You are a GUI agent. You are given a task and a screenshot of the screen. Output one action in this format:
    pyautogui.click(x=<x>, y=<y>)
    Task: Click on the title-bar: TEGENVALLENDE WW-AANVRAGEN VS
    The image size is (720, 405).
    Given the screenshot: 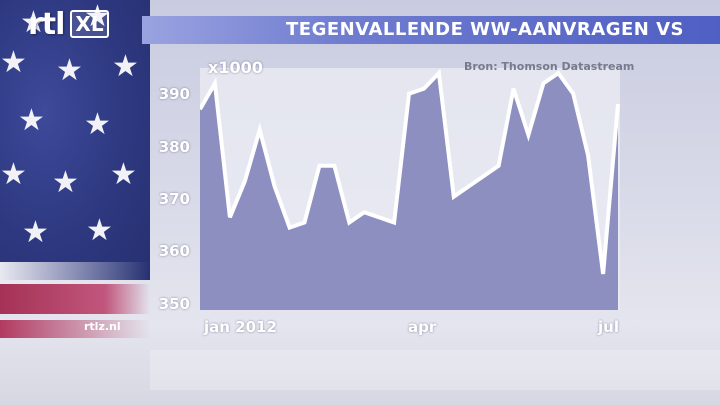 What is the action you would take?
    pyautogui.click(x=431, y=30)
    